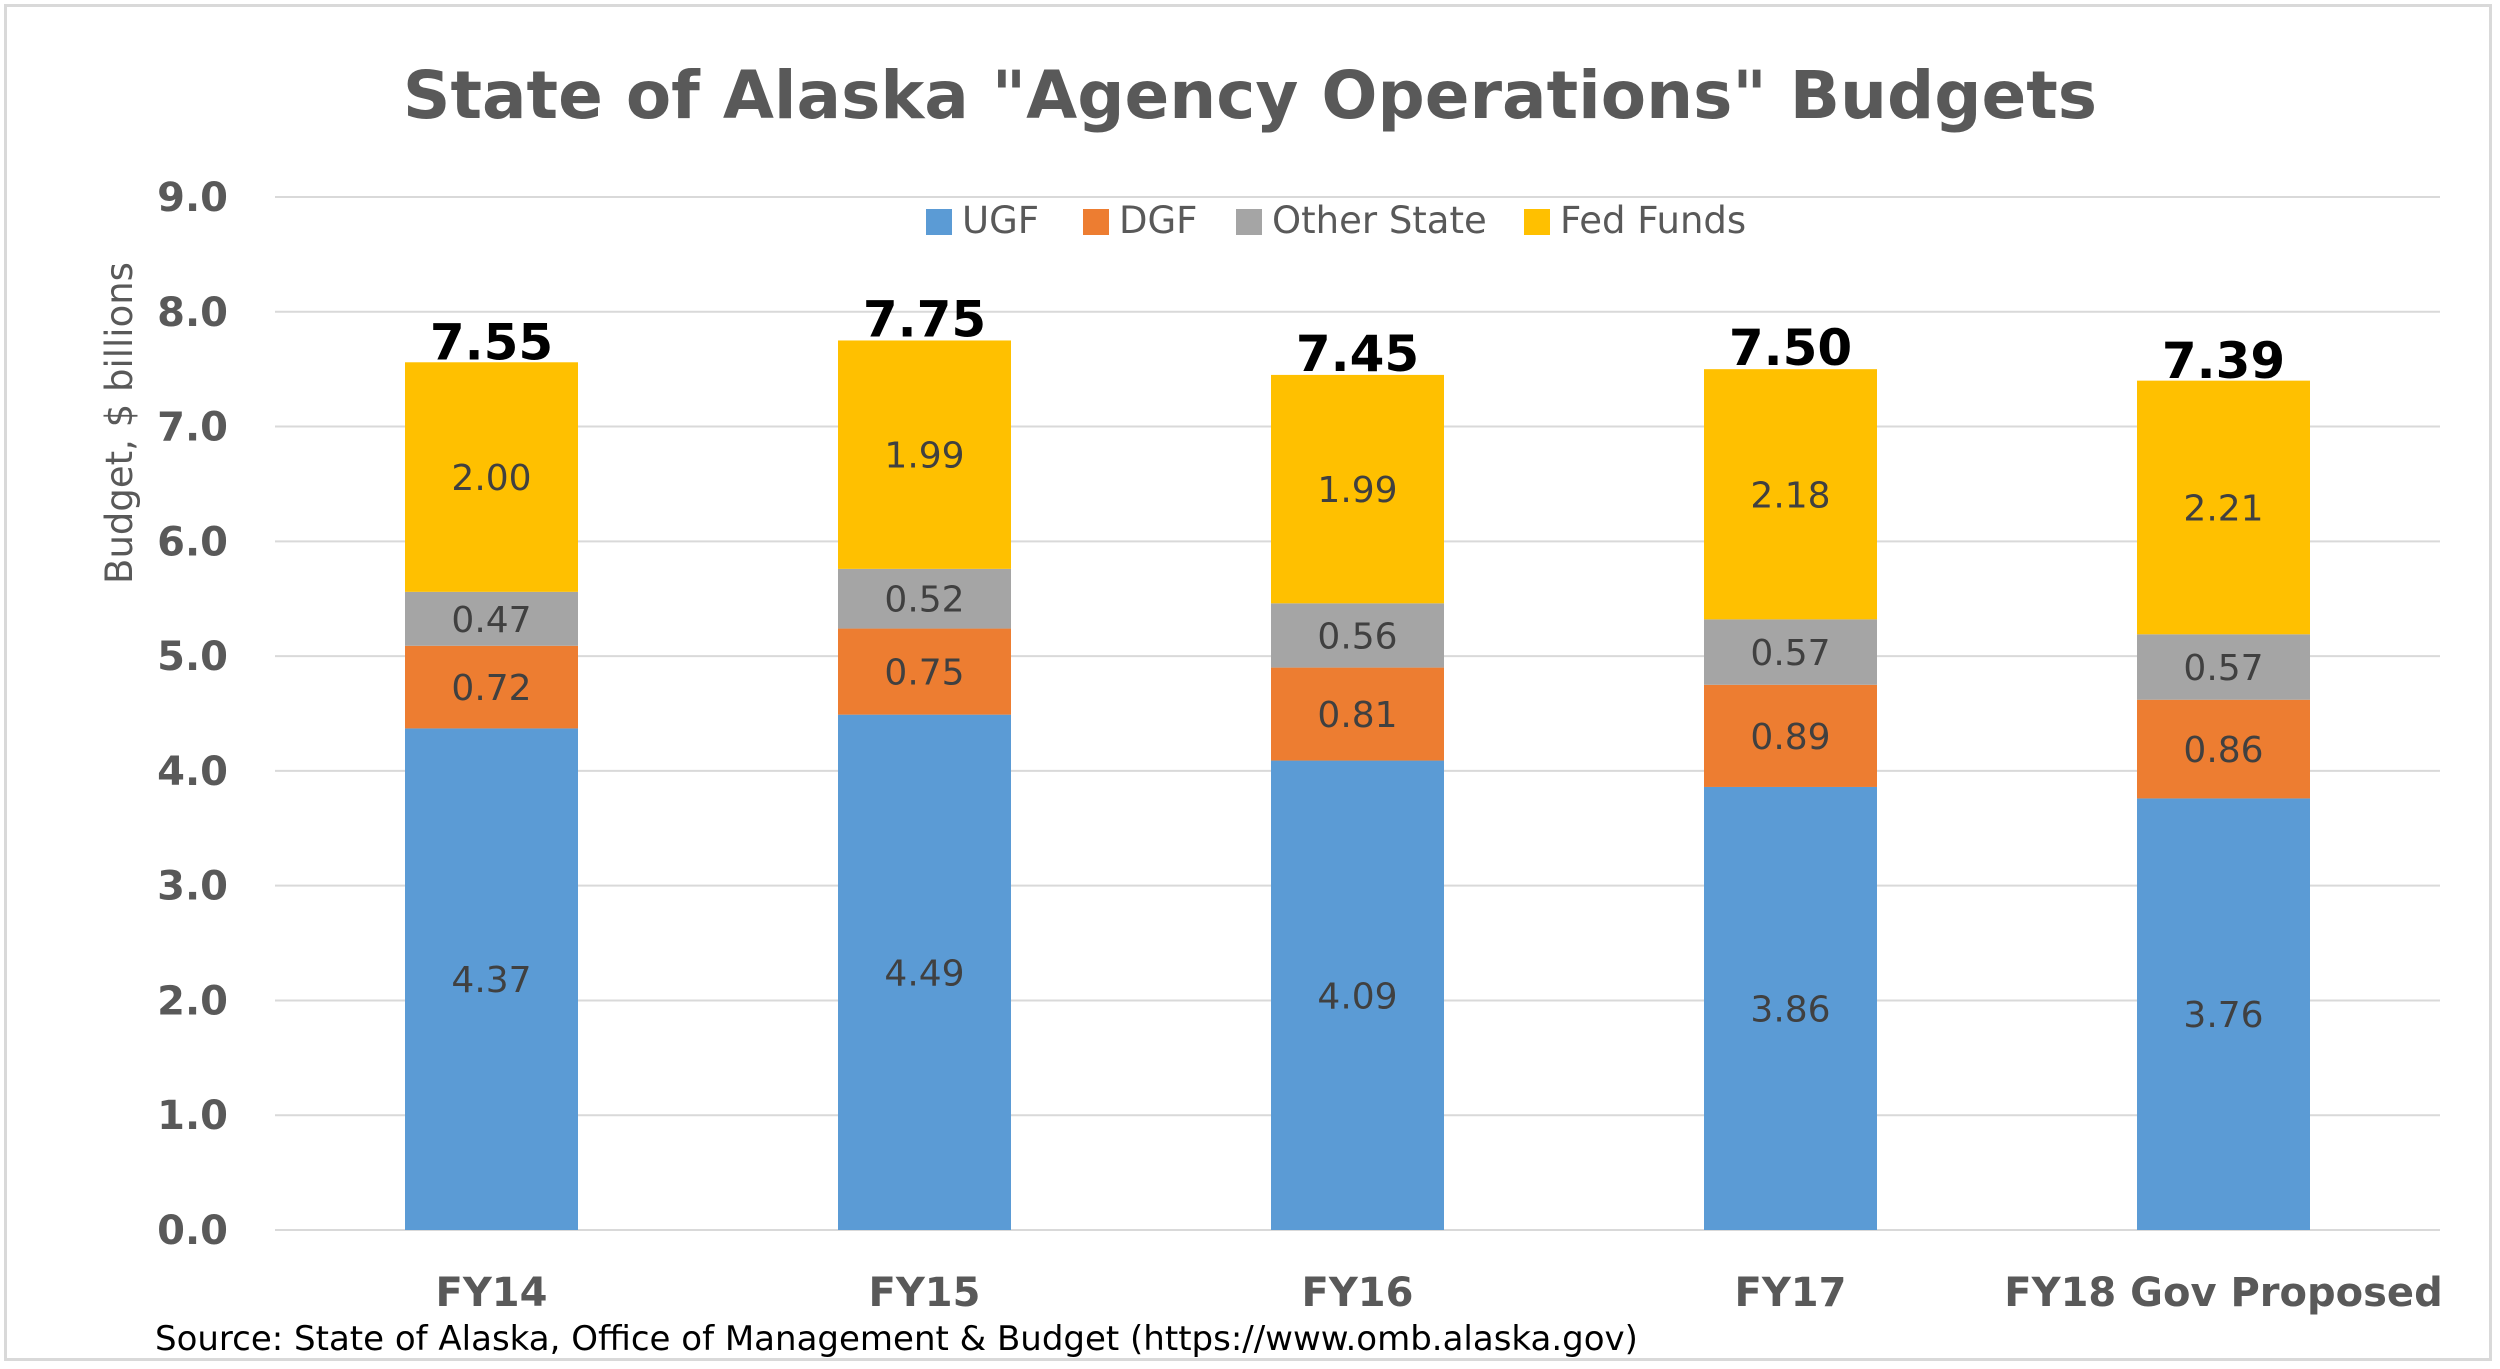 This screenshot has width=2500, height=1369. I want to click on total-value-label: 7.45, so click(1357, 354).